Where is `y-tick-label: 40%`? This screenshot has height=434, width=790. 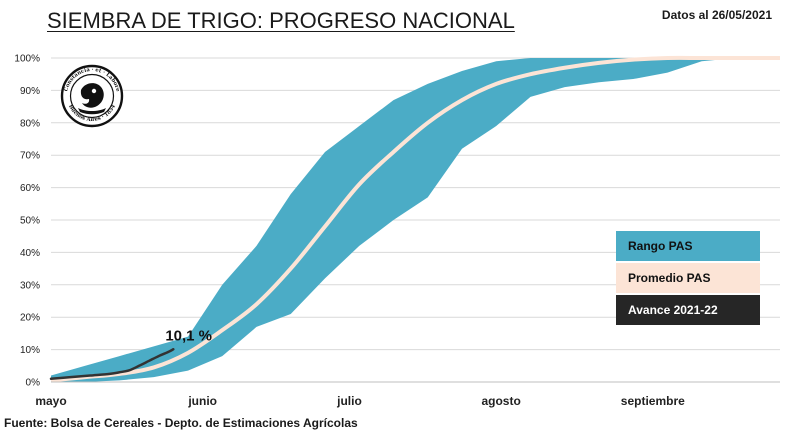 y-tick-label: 40% is located at coordinates (30, 253).